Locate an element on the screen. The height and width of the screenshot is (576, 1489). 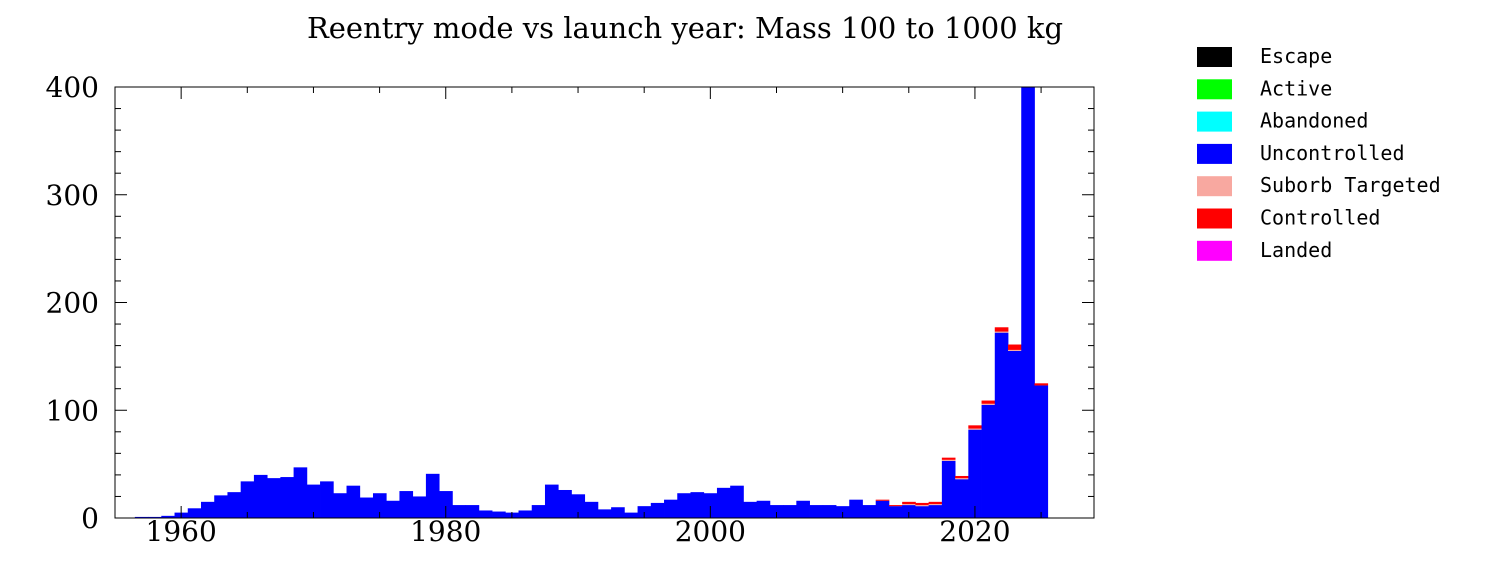
bar-uncontrolled-1976 is located at coordinates (393, 509).